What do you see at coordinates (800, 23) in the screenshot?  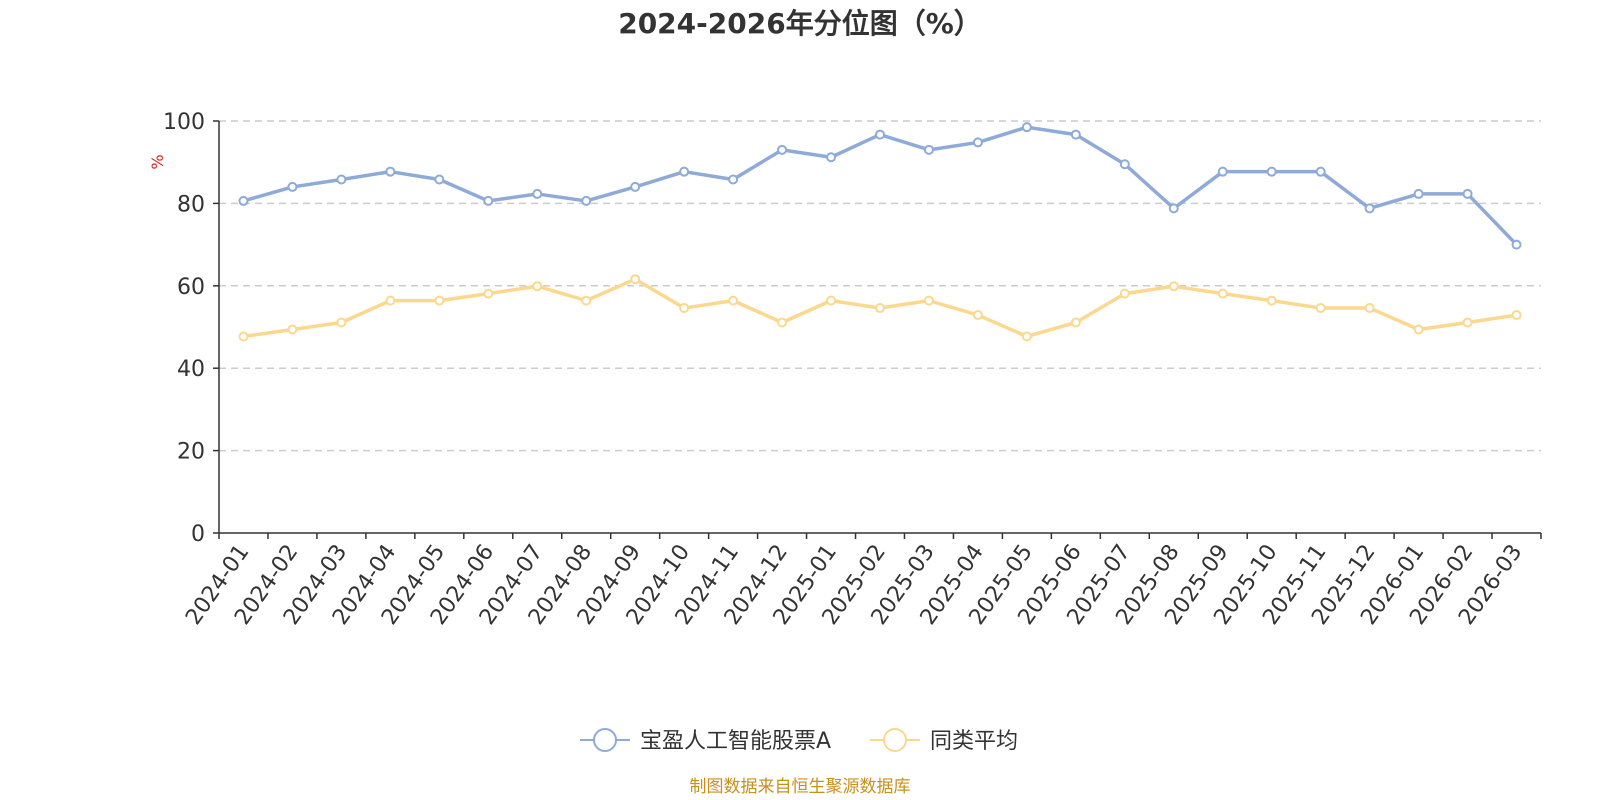 I see `chart-title: 2024-2026年分位图（%）` at bounding box center [800, 23].